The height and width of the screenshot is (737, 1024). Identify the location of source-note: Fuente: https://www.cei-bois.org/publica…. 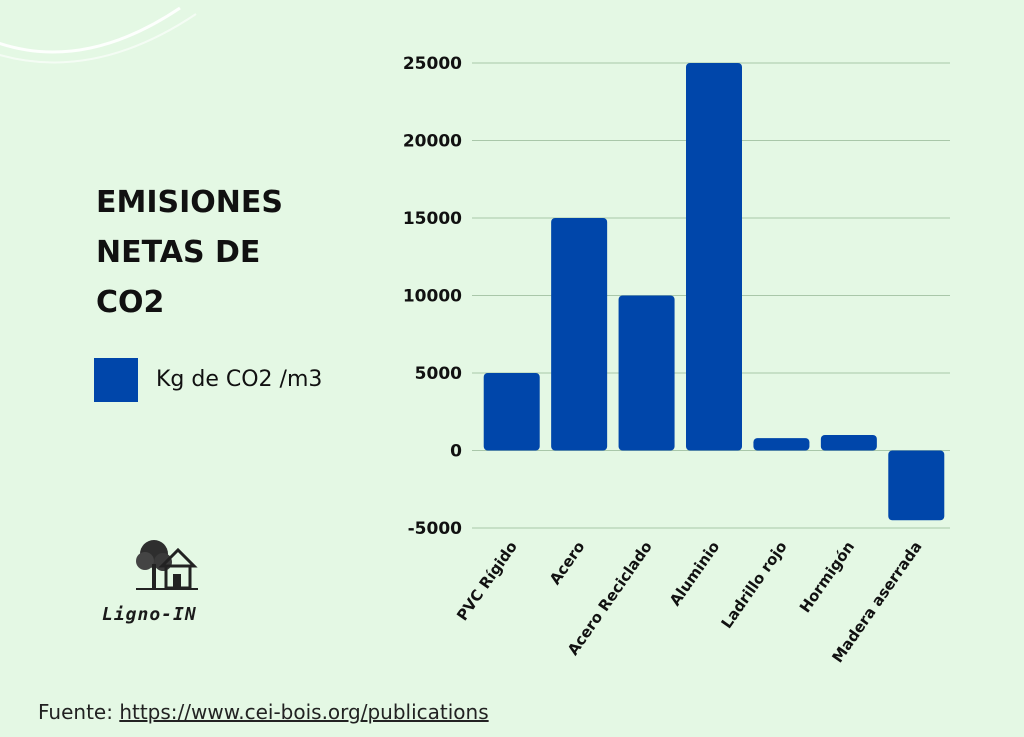
(263, 712).